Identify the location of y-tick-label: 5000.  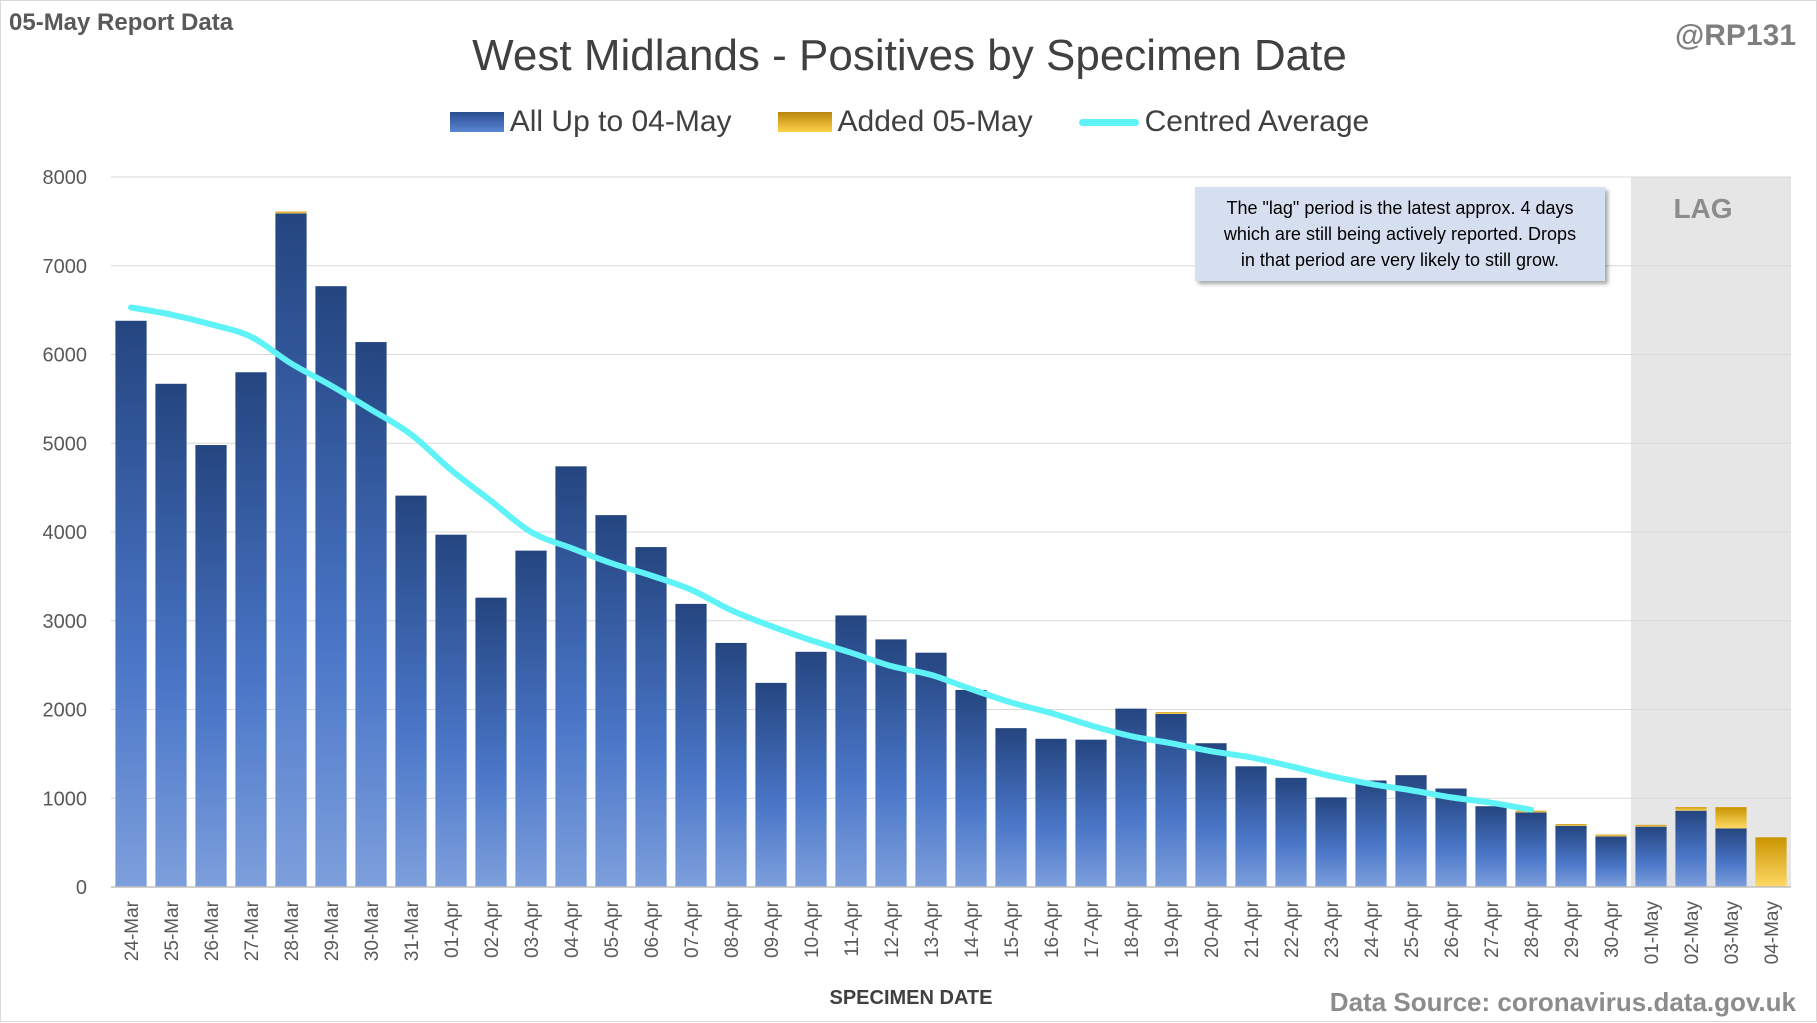
(65, 444).